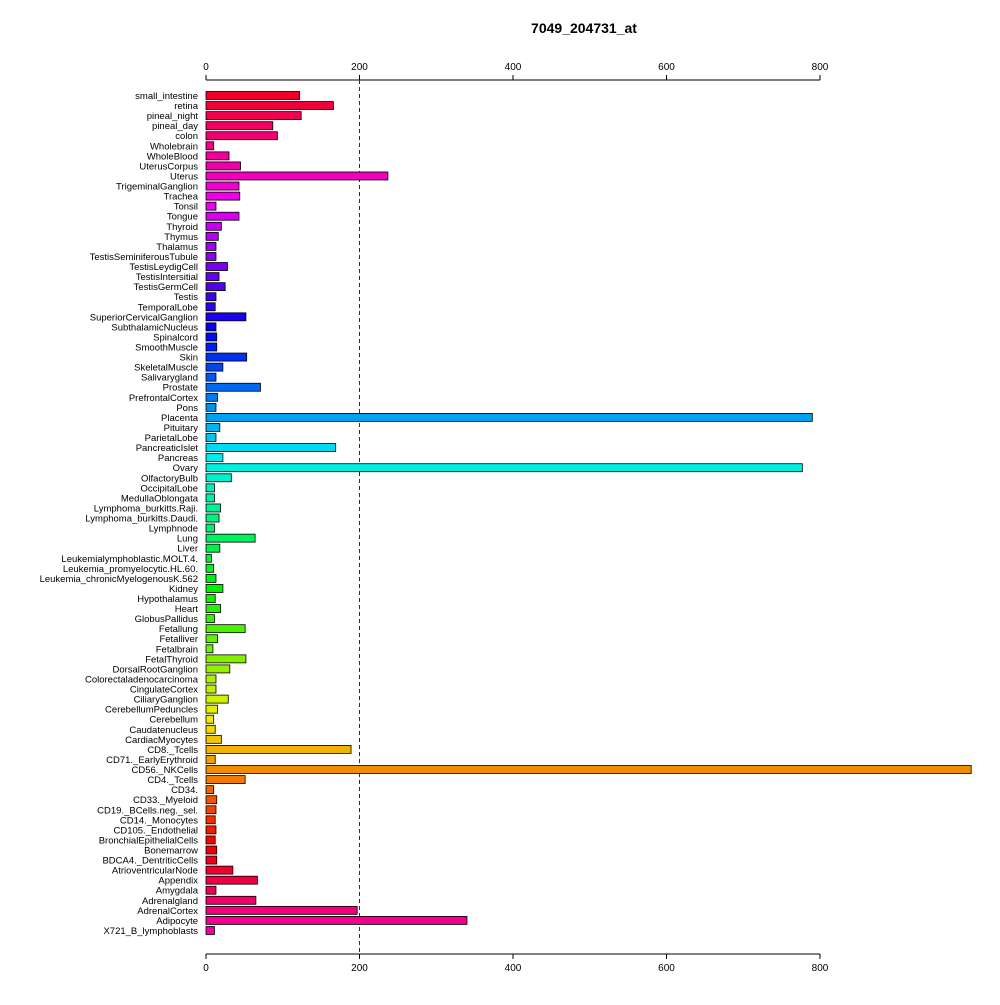 This screenshot has height=1005, width=1000. What do you see at coordinates (157, 187) in the screenshot?
I see `category-label: TrigeminalGanglion` at bounding box center [157, 187].